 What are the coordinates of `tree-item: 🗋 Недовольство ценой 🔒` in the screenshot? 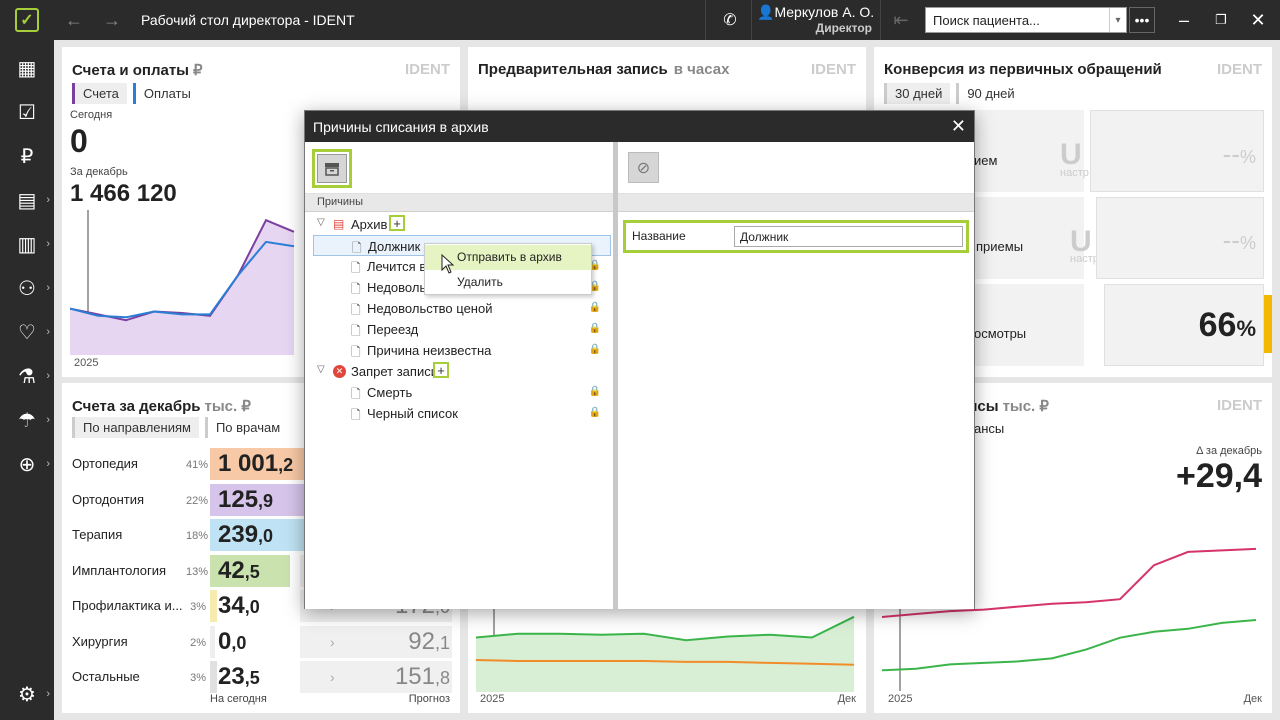 It's located at (458, 308).